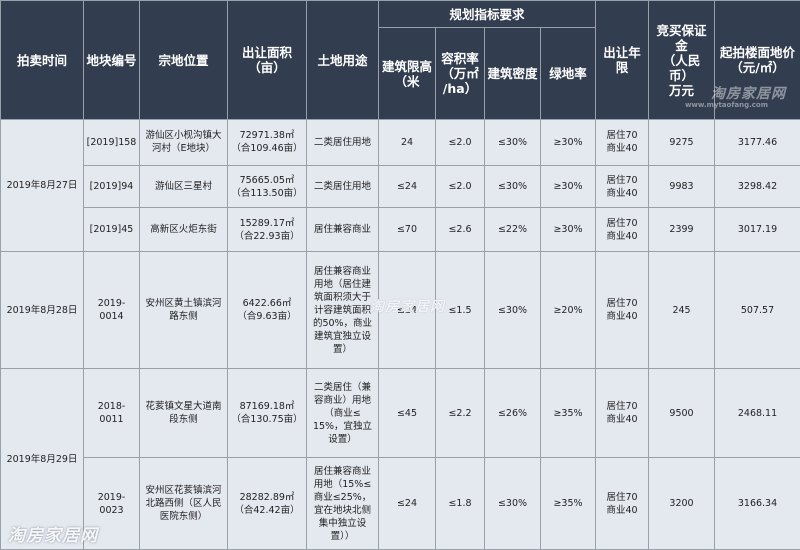 The width and height of the screenshot is (800, 550). Describe the element at coordinates (42, 459) in the screenshot. I see `auction-date-cell: 2019年8月29日` at that location.